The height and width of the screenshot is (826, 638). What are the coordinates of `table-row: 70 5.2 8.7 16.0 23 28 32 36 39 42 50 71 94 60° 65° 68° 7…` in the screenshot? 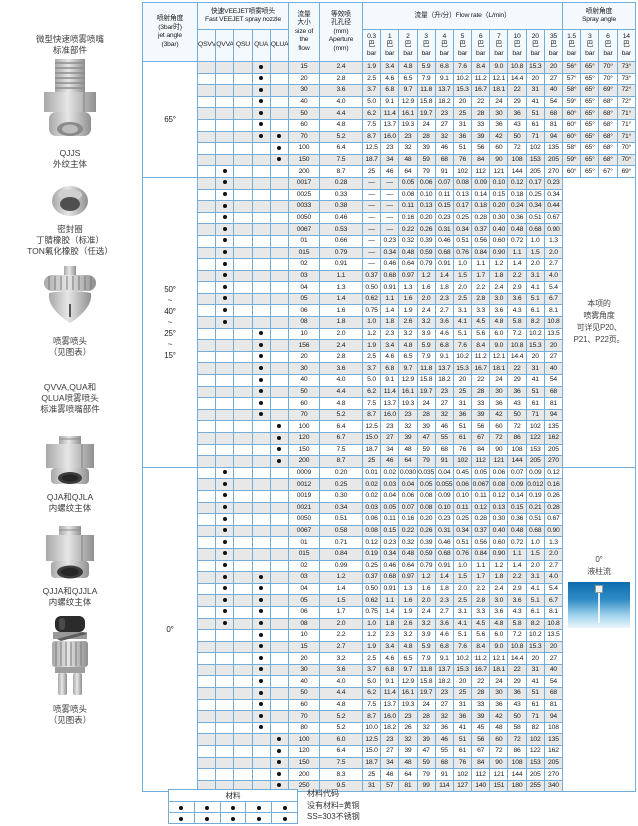 It's located at (390, 137).